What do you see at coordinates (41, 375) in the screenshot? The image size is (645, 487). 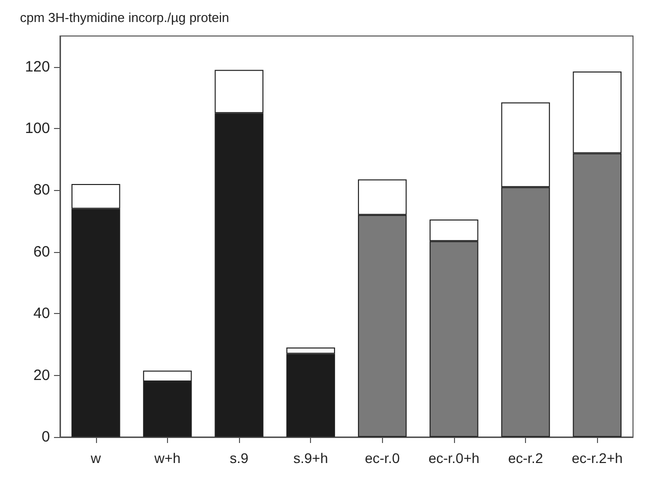 I see `y-tick-label: 20` at bounding box center [41, 375].